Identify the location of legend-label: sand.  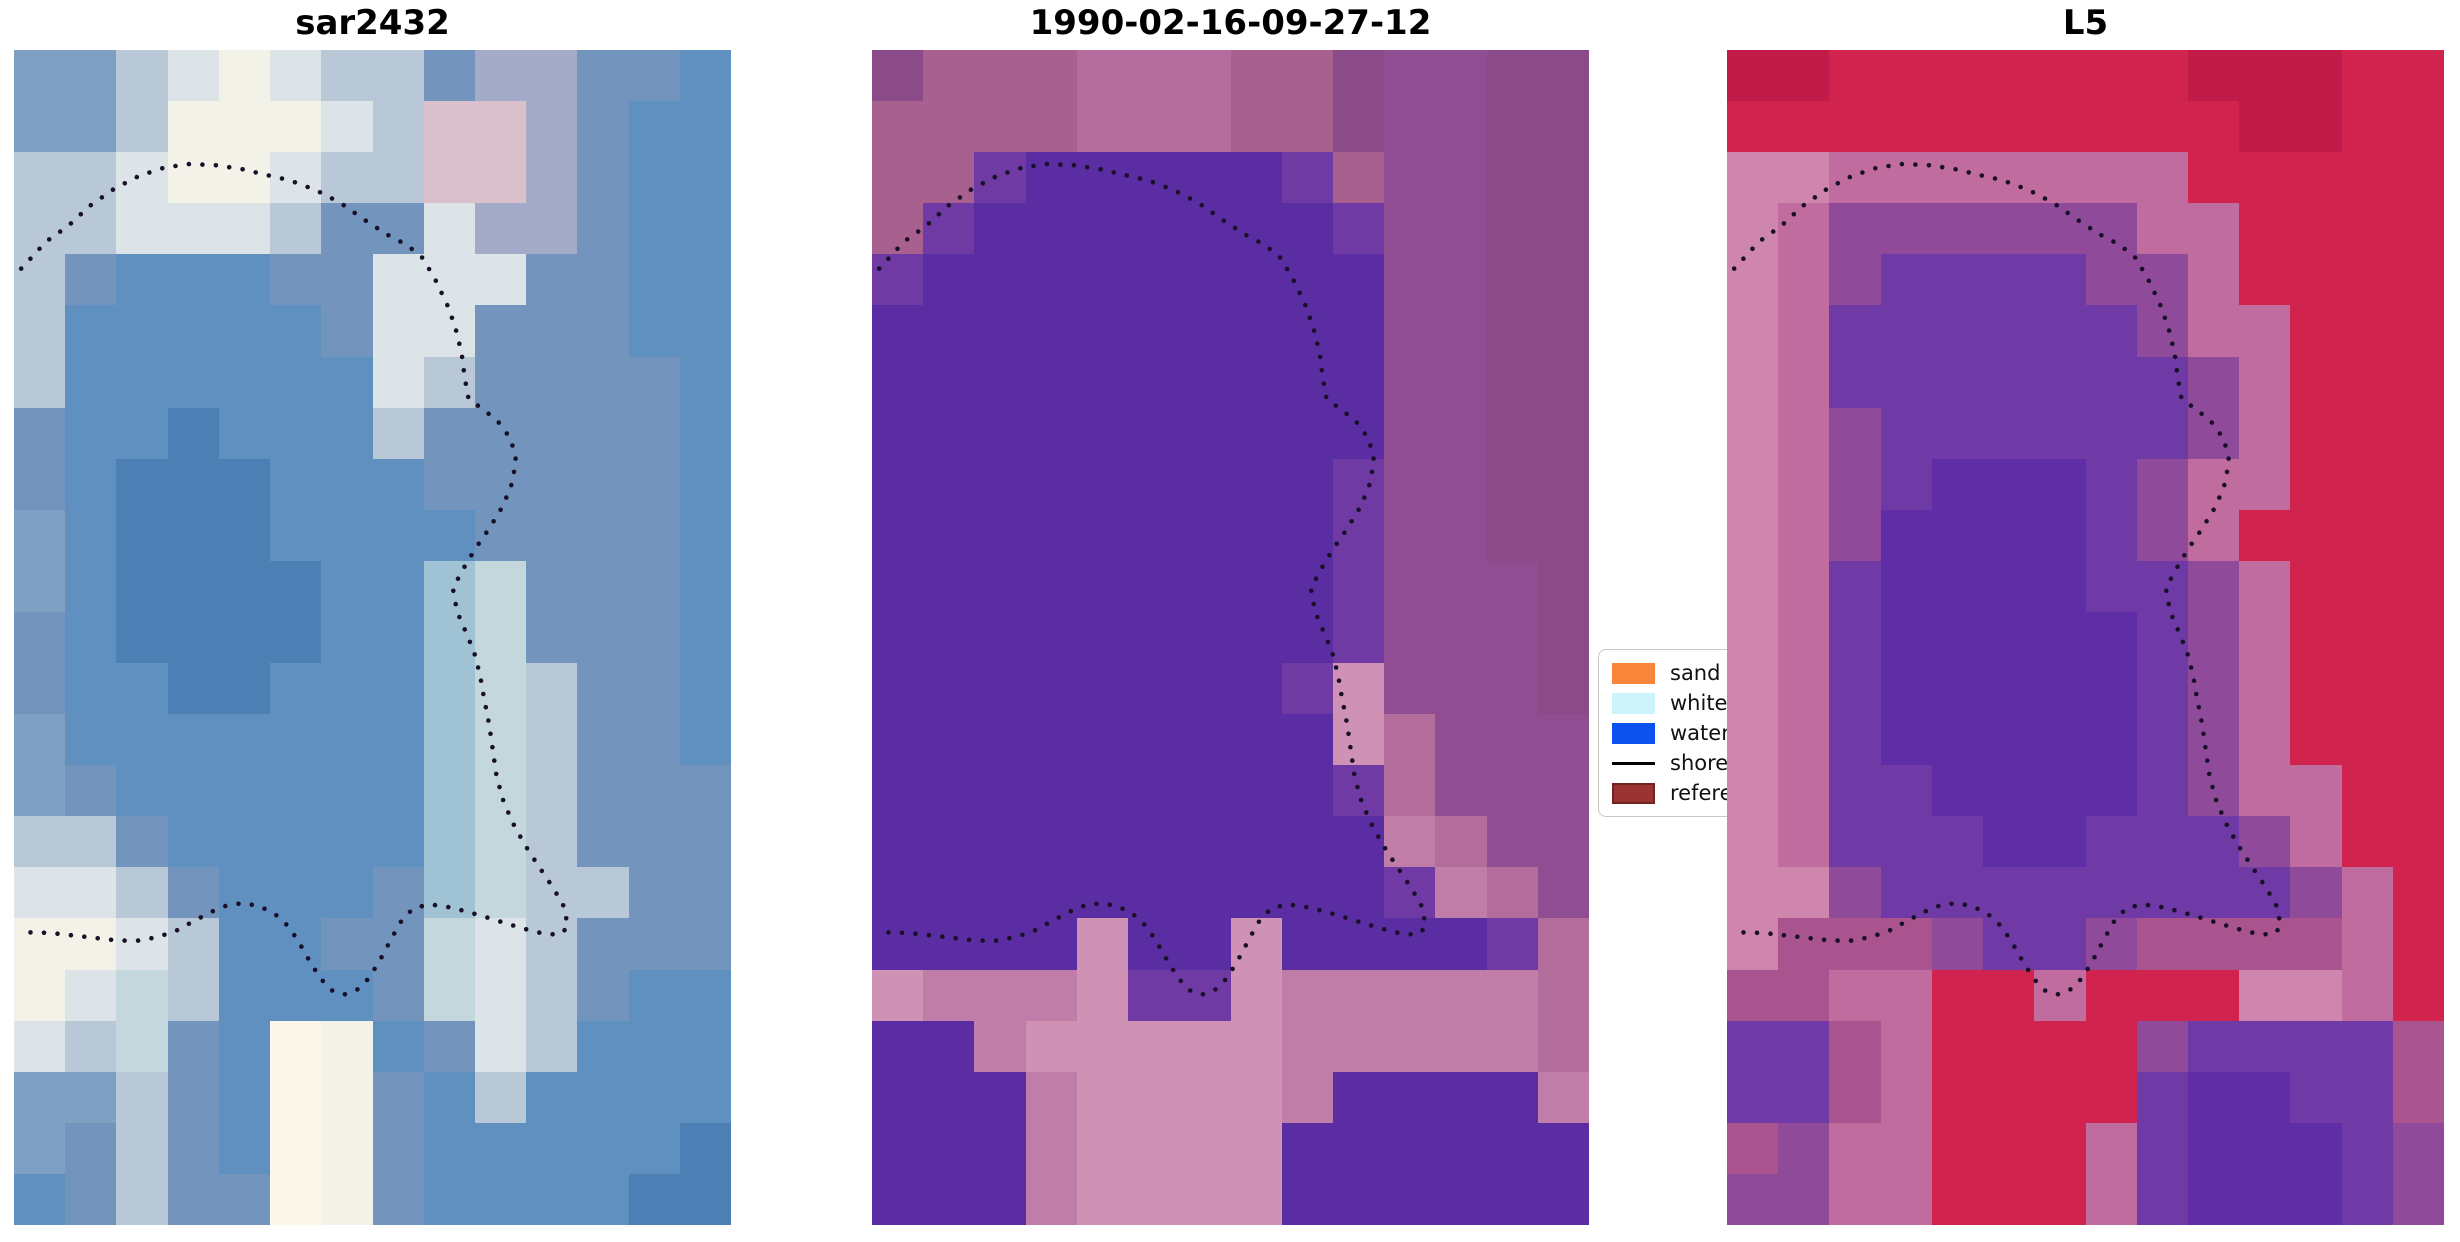
(1695, 673).